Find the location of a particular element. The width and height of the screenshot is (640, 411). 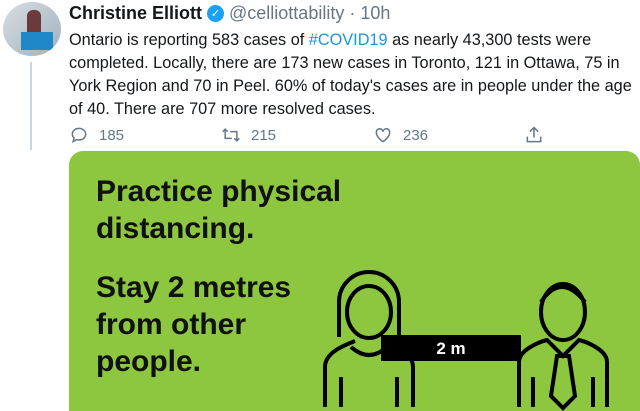

retweet-icon is located at coordinates (231, 135).